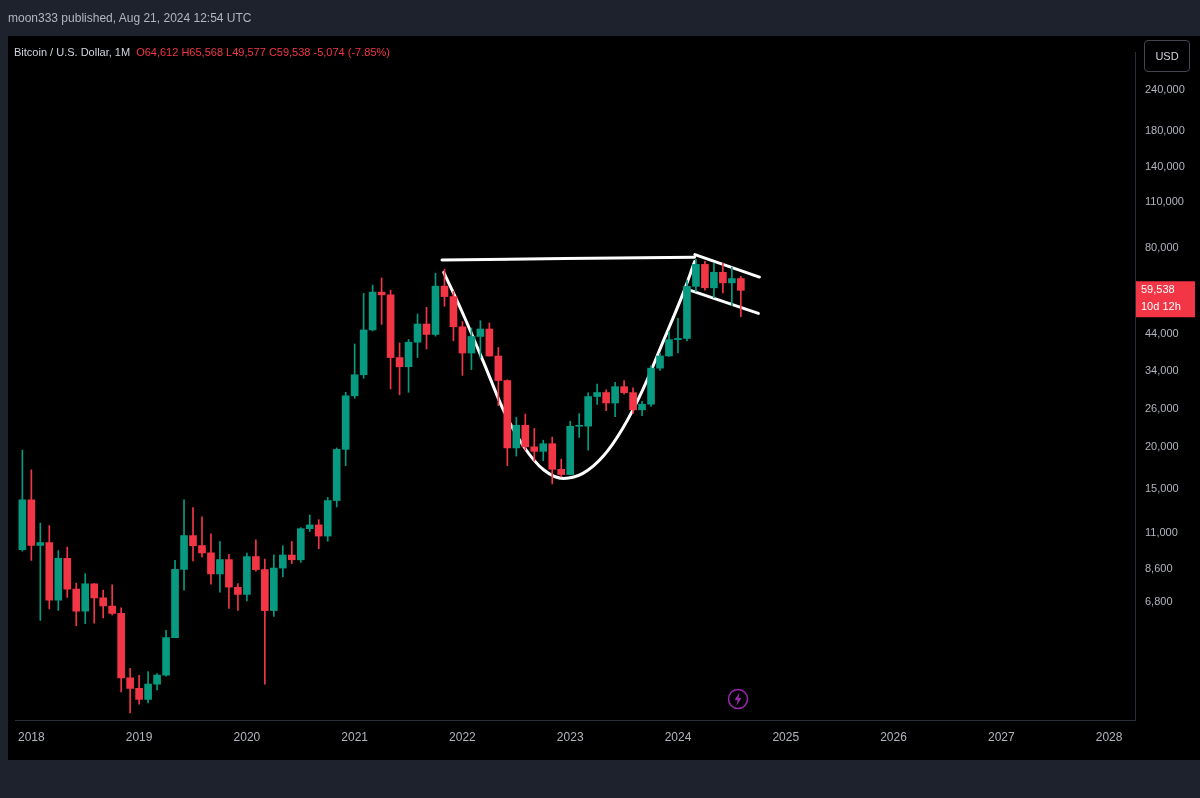 The height and width of the screenshot is (798, 1200). I want to click on y-tick-label: 11,000, so click(1161, 532).